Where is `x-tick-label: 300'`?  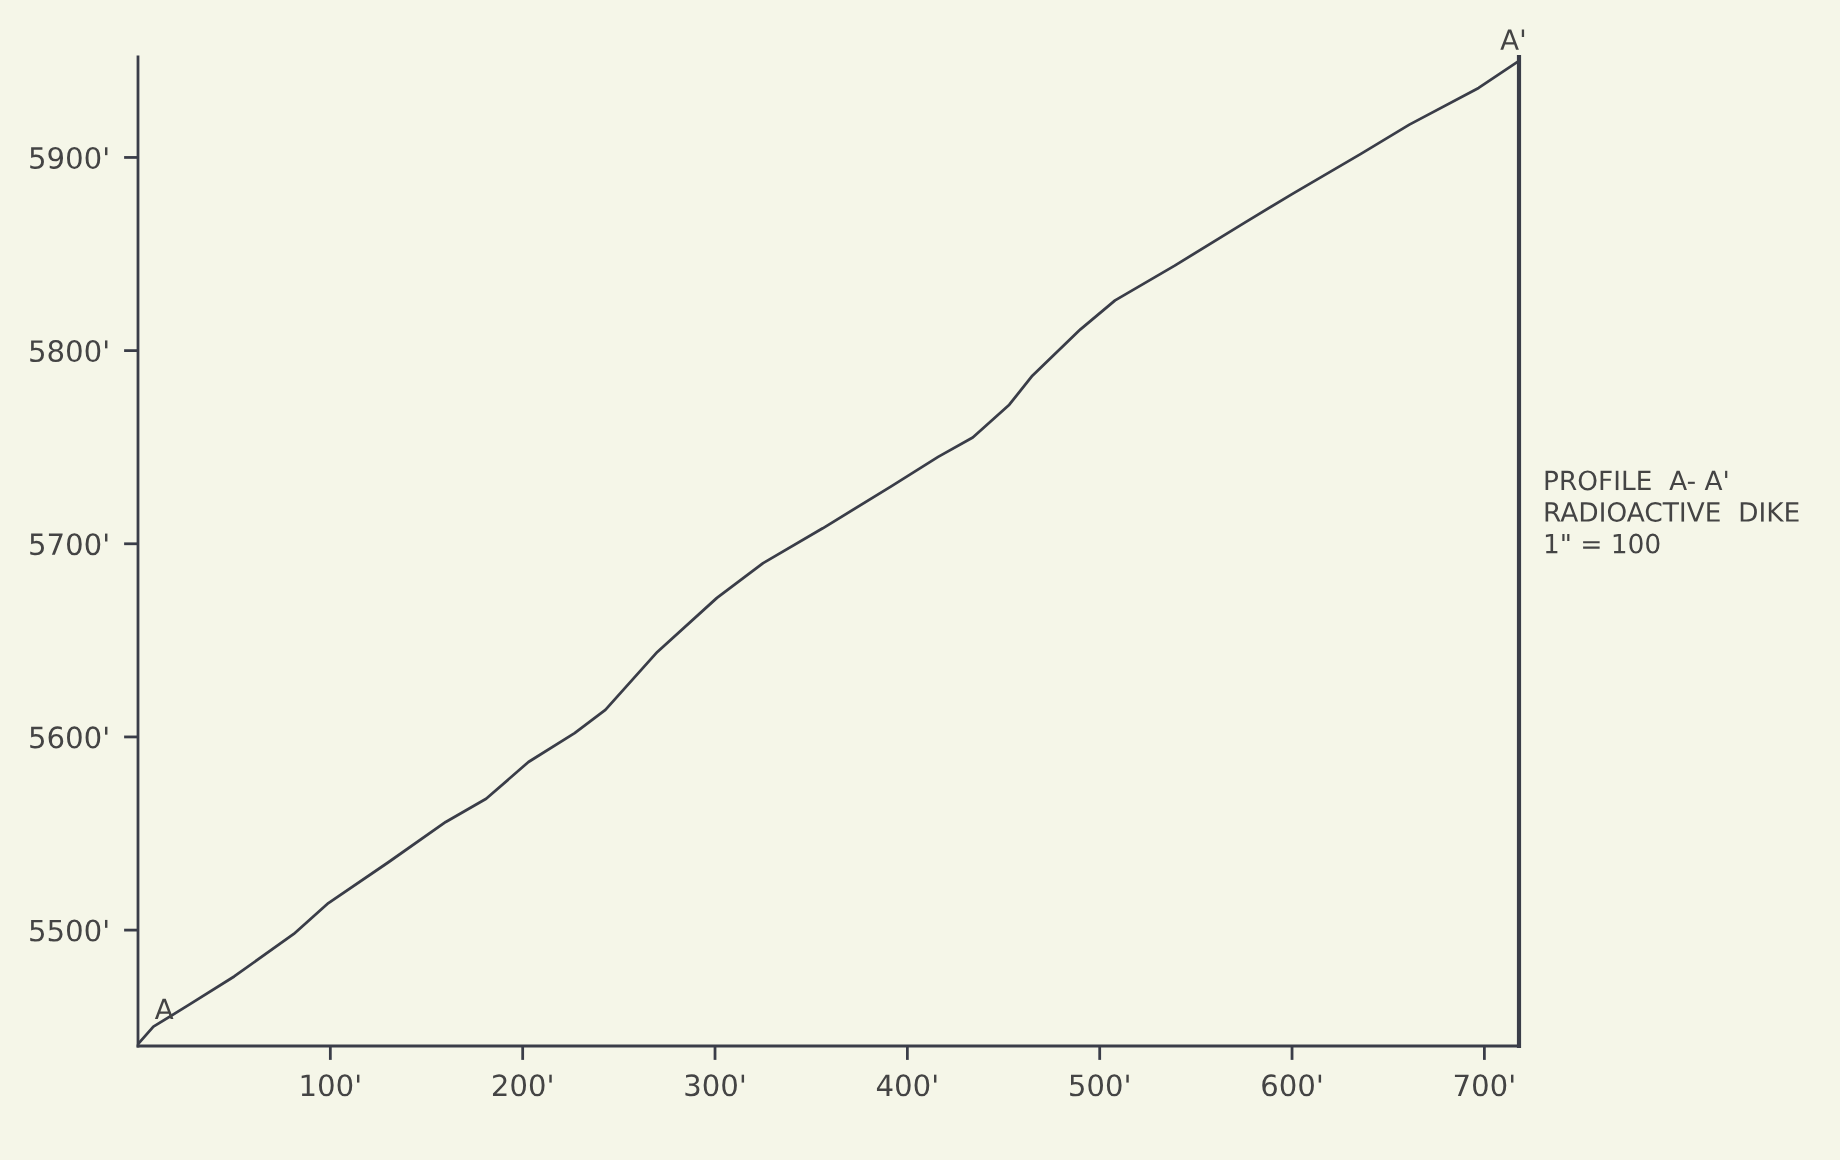
x-tick-label: 300' is located at coordinates (715, 1085).